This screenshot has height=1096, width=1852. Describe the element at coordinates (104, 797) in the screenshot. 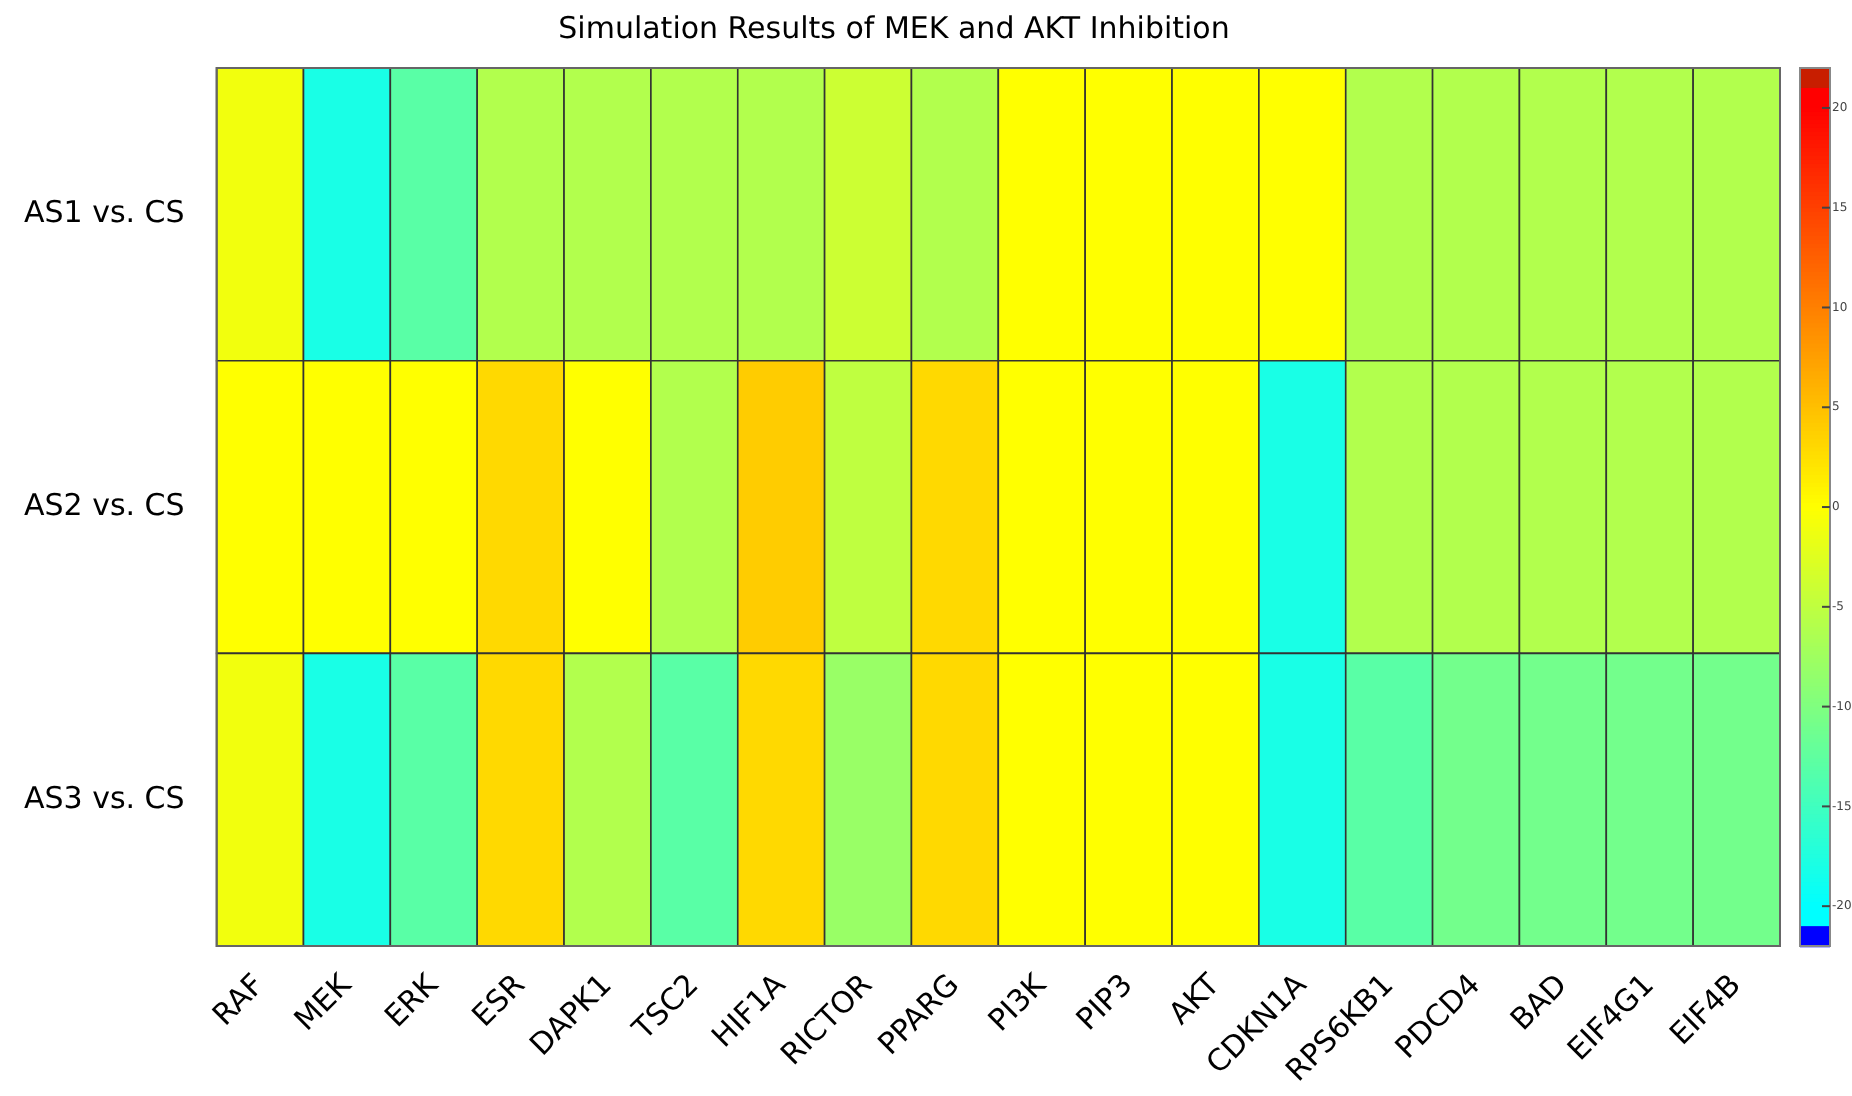

I see `y-tick-label: AS3 vs. CS` at that location.